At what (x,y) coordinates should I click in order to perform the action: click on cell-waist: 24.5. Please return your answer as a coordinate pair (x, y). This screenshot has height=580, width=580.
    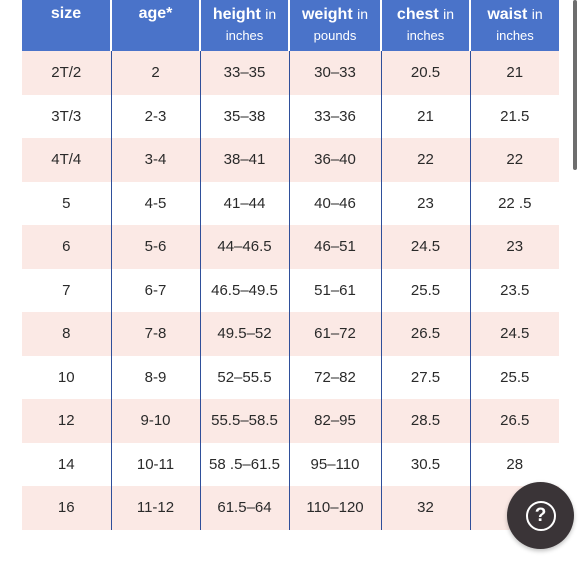
    Looking at the image, I should click on (514, 334).